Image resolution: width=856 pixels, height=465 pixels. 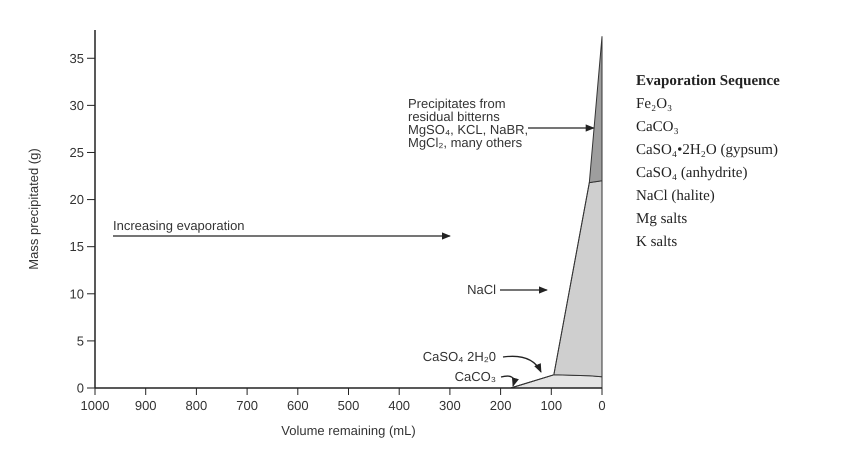 What do you see at coordinates (399, 405) in the screenshot?
I see `x-tick-label: 400` at bounding box center [399, 405].